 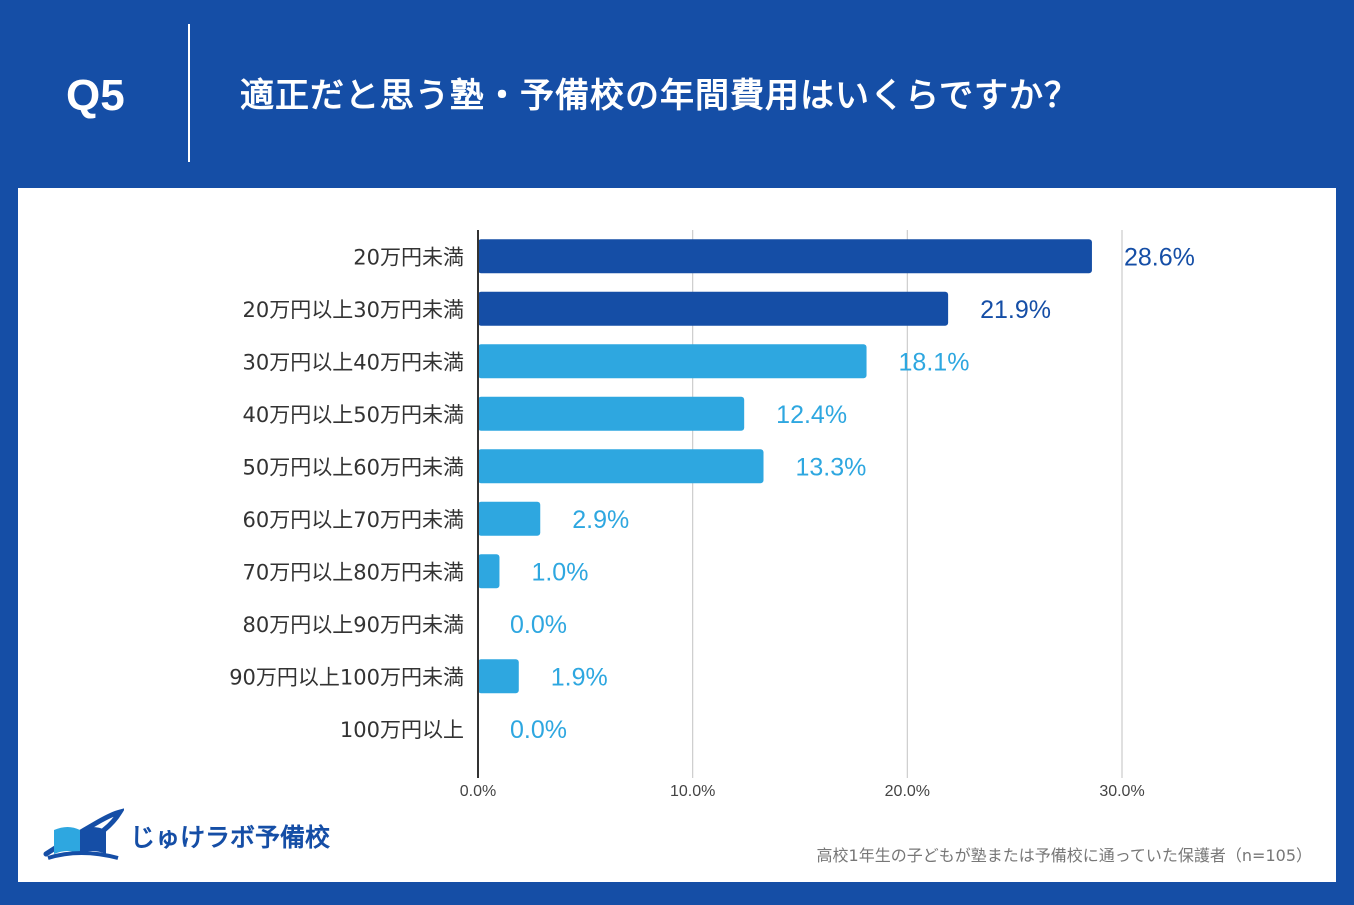 I want to click on data-label: 21.9%, so click(x=1015, y=310).